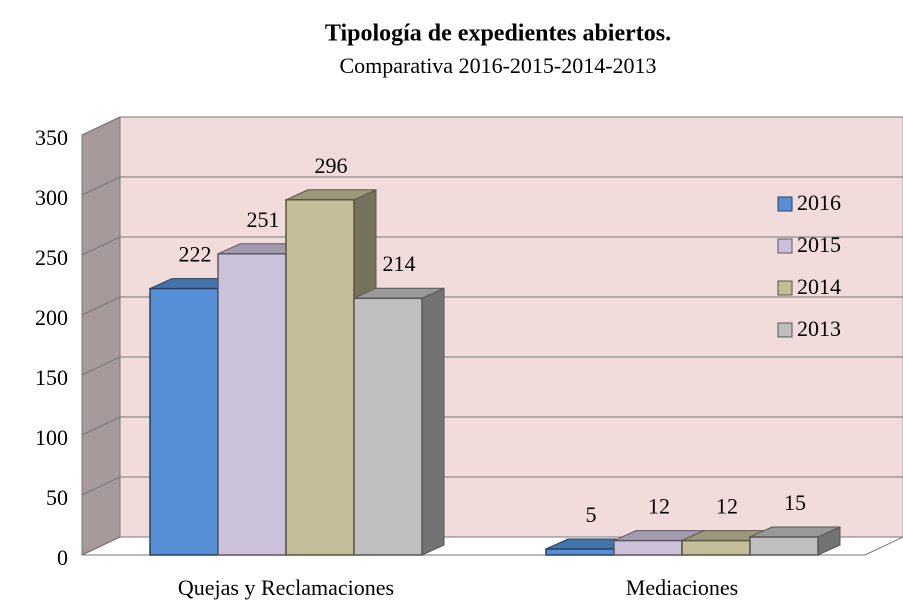  I want to click on y-tick-label: 150, so click(51, 377).